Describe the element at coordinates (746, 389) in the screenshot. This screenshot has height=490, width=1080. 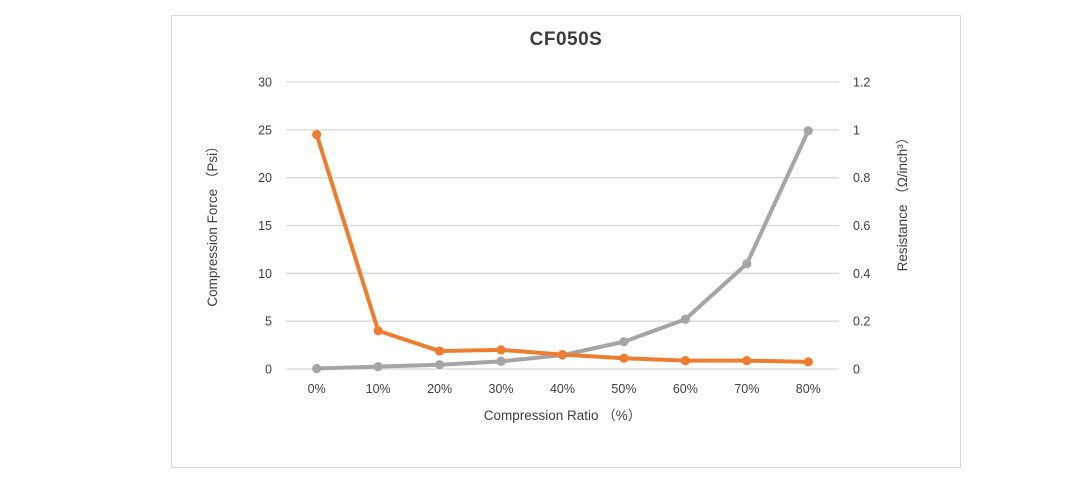
I see `x-axis-tick-label: 70%` at that location.